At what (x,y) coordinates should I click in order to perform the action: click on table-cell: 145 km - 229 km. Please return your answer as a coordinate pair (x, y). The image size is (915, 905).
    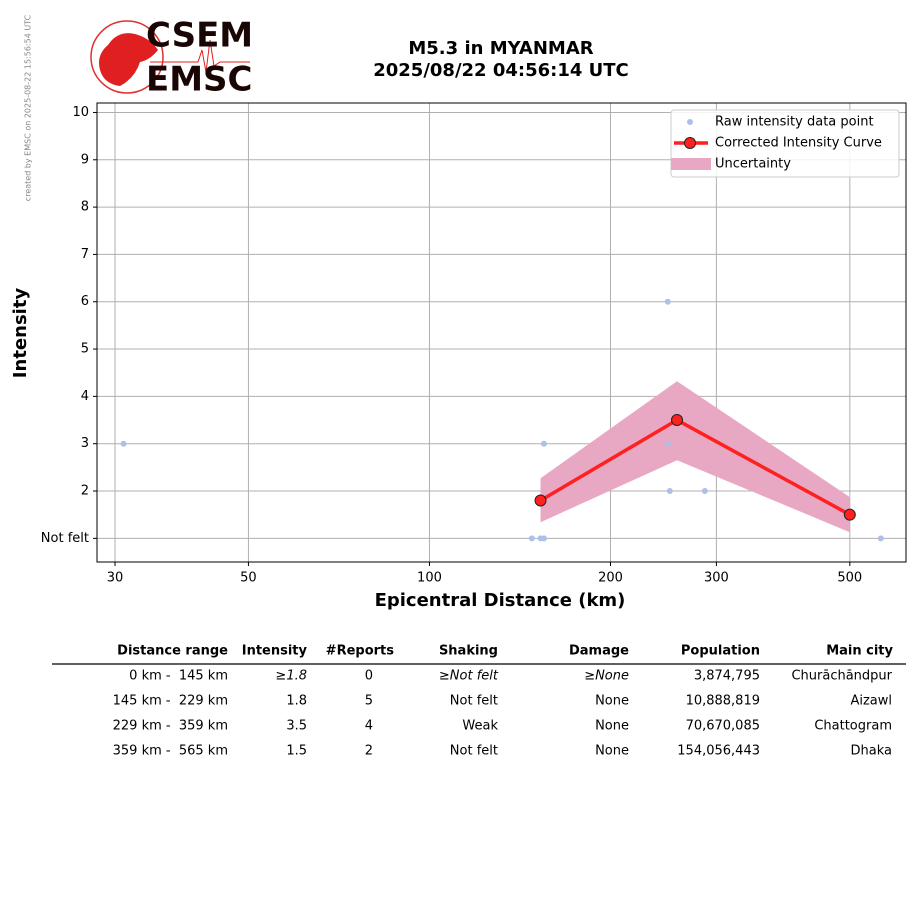
    Looking at the image, I should click on (170, 701).